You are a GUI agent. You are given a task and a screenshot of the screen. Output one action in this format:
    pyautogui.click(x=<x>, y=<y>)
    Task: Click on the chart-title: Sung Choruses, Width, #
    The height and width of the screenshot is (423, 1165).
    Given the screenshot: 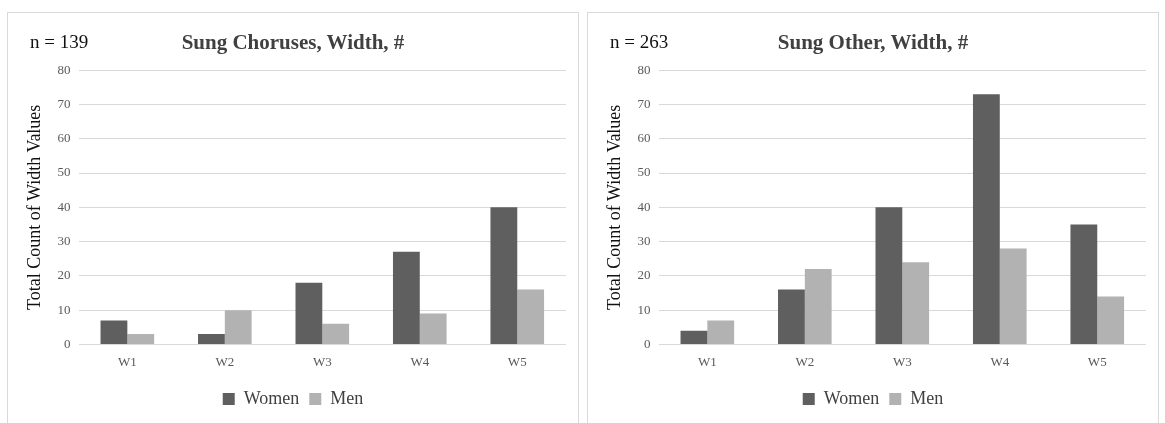 What is the action you would take?
    pyautogui.click(x=293, y=42)
    